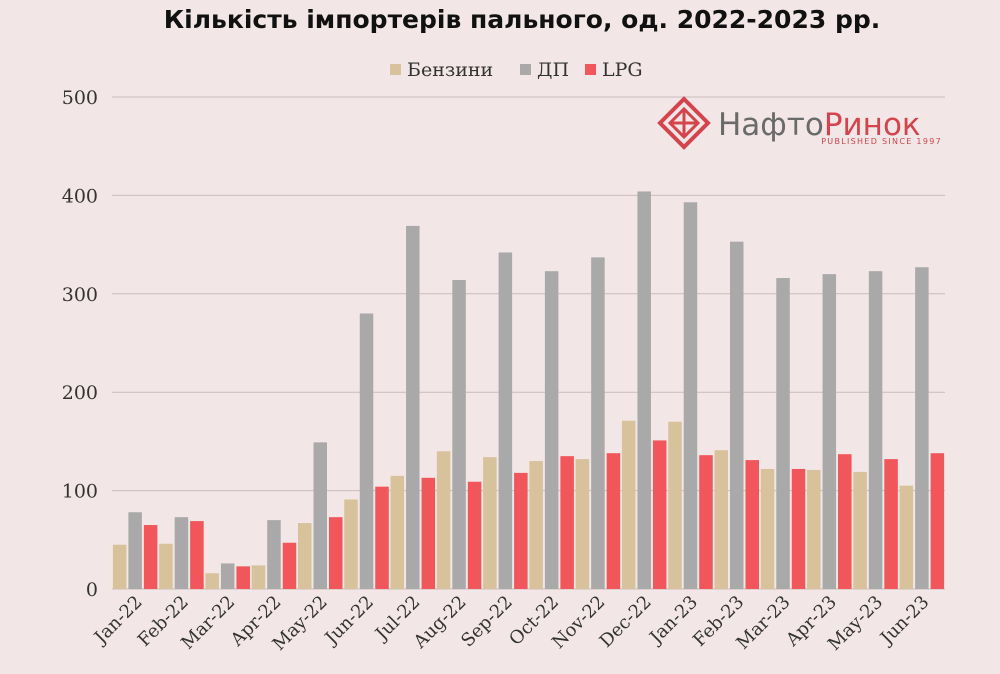 This screenshot has height=674, width=1000. Describe the element at coordinates (92, 590) in the screenshot. I see `y-tick-label: 0` at that location.